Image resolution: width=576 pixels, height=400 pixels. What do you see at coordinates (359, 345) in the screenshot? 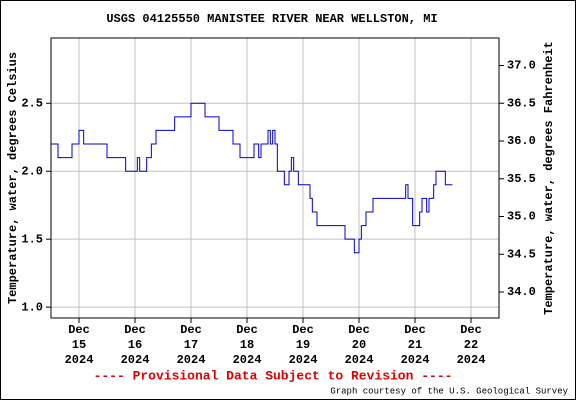
I see `x-tick-label: Dec 20 2024` at bounding box center [359, 345].